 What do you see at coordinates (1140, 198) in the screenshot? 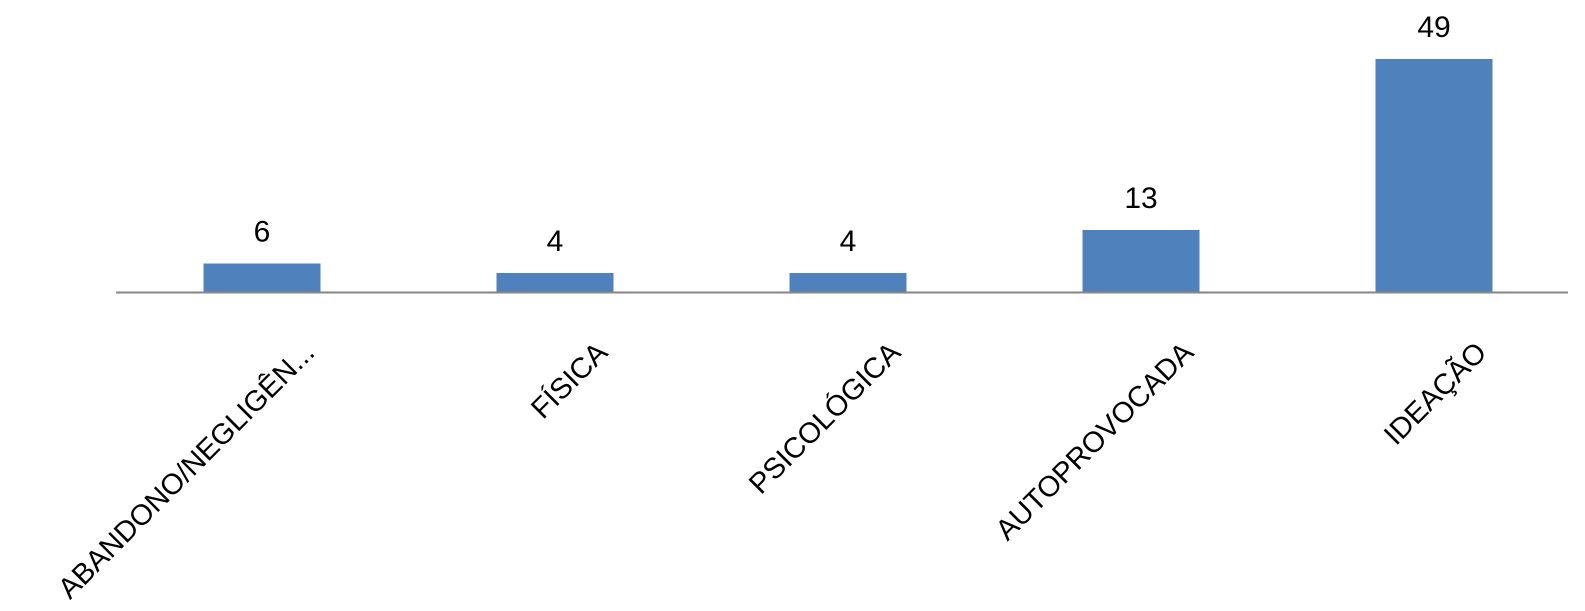
I see `data-label-4: 13` at bounding box center [1140, 198].